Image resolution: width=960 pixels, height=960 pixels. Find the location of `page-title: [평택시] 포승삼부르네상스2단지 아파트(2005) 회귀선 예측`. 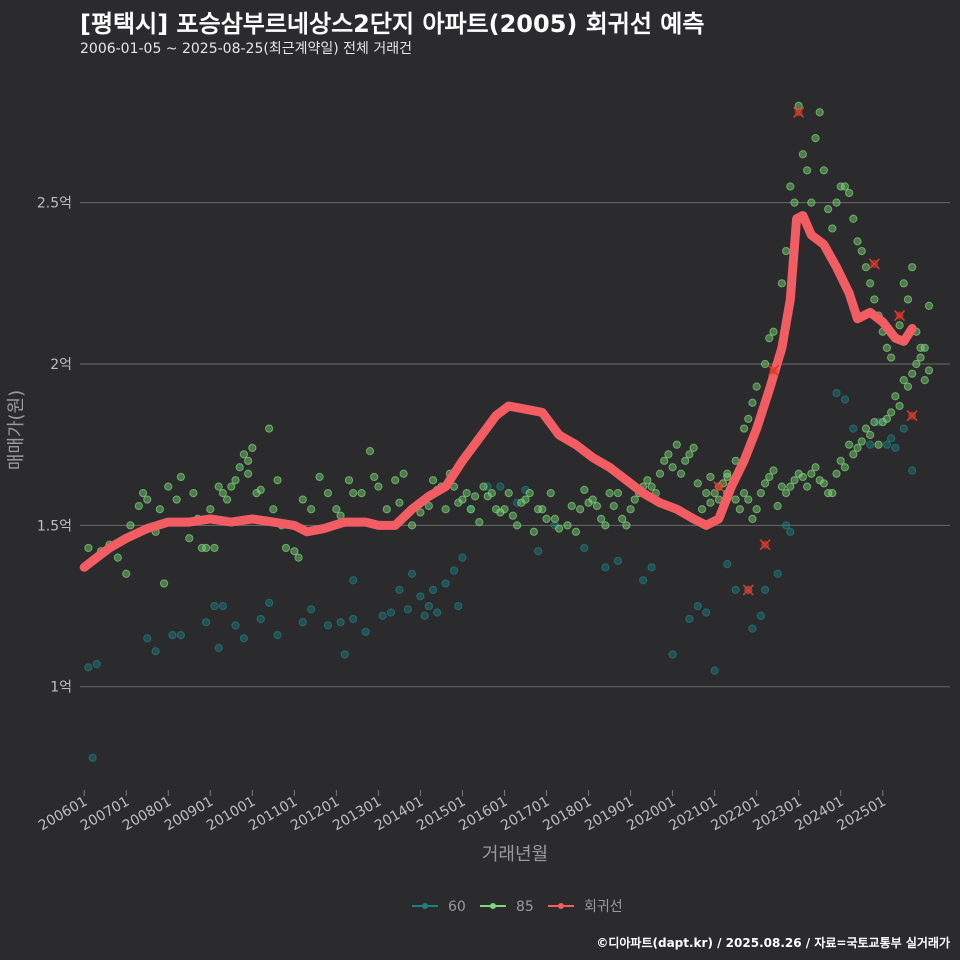

page-title: [평택시] 포승삼부르네상스2단지 아파트(2005) 회귀선 예측 is located at coordinates (392, 24).